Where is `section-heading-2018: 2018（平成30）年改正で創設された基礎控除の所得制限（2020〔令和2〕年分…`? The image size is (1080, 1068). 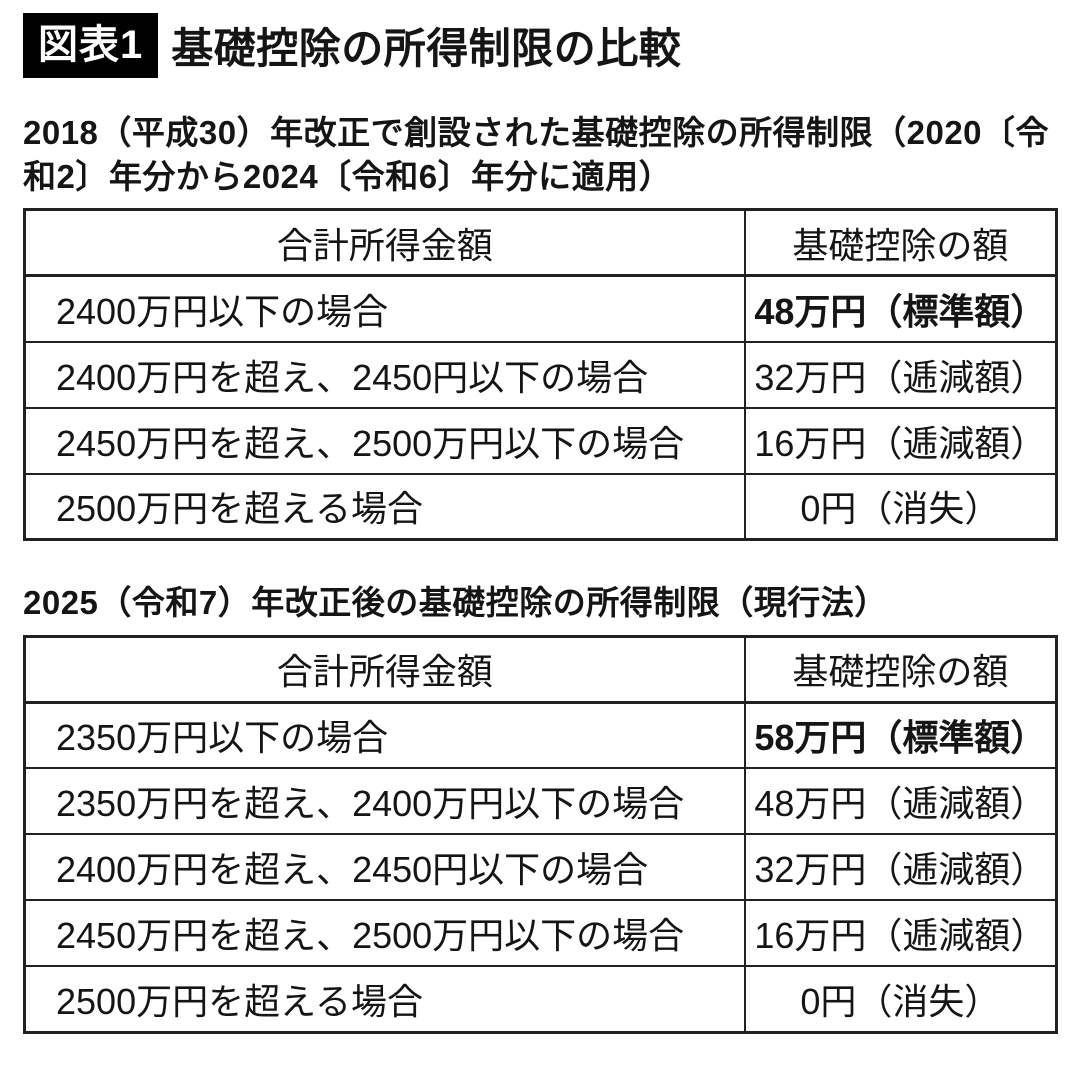 section-heading-2018: 2018（平成30）年改正で創設された基礎控除の所得制限（2020〔令和2〕年分… is located at coordinates (536, 154).